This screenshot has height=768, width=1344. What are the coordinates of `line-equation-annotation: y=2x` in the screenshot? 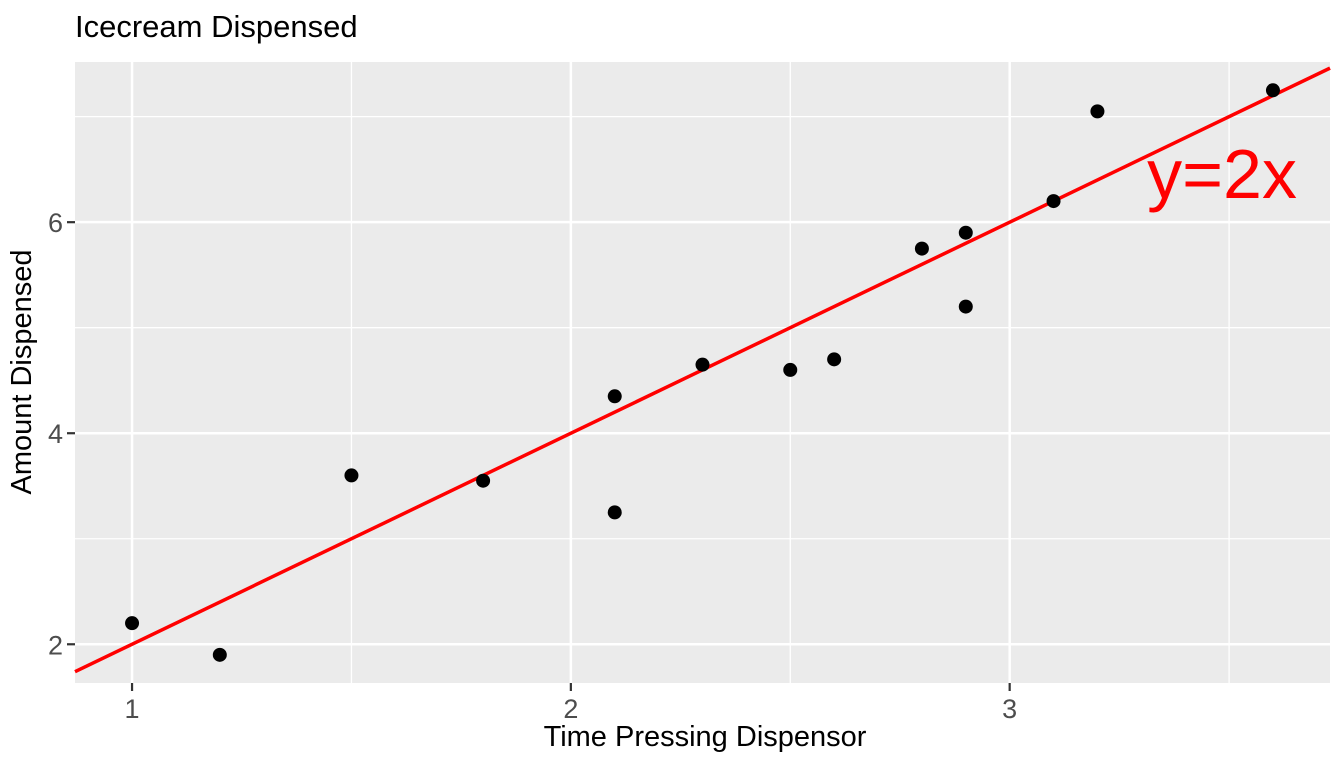 It's located at (1222, 174).